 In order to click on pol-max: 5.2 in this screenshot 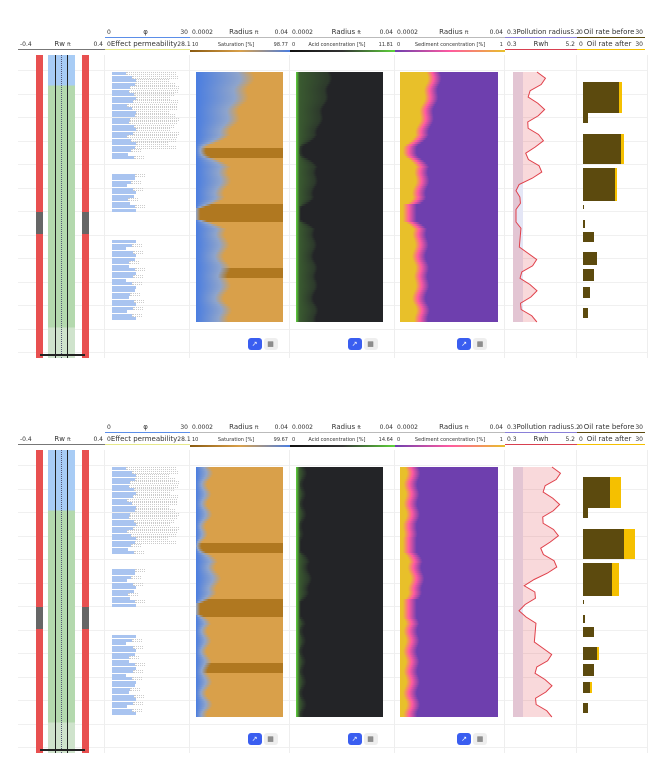, I will do `click(575, 32)`.